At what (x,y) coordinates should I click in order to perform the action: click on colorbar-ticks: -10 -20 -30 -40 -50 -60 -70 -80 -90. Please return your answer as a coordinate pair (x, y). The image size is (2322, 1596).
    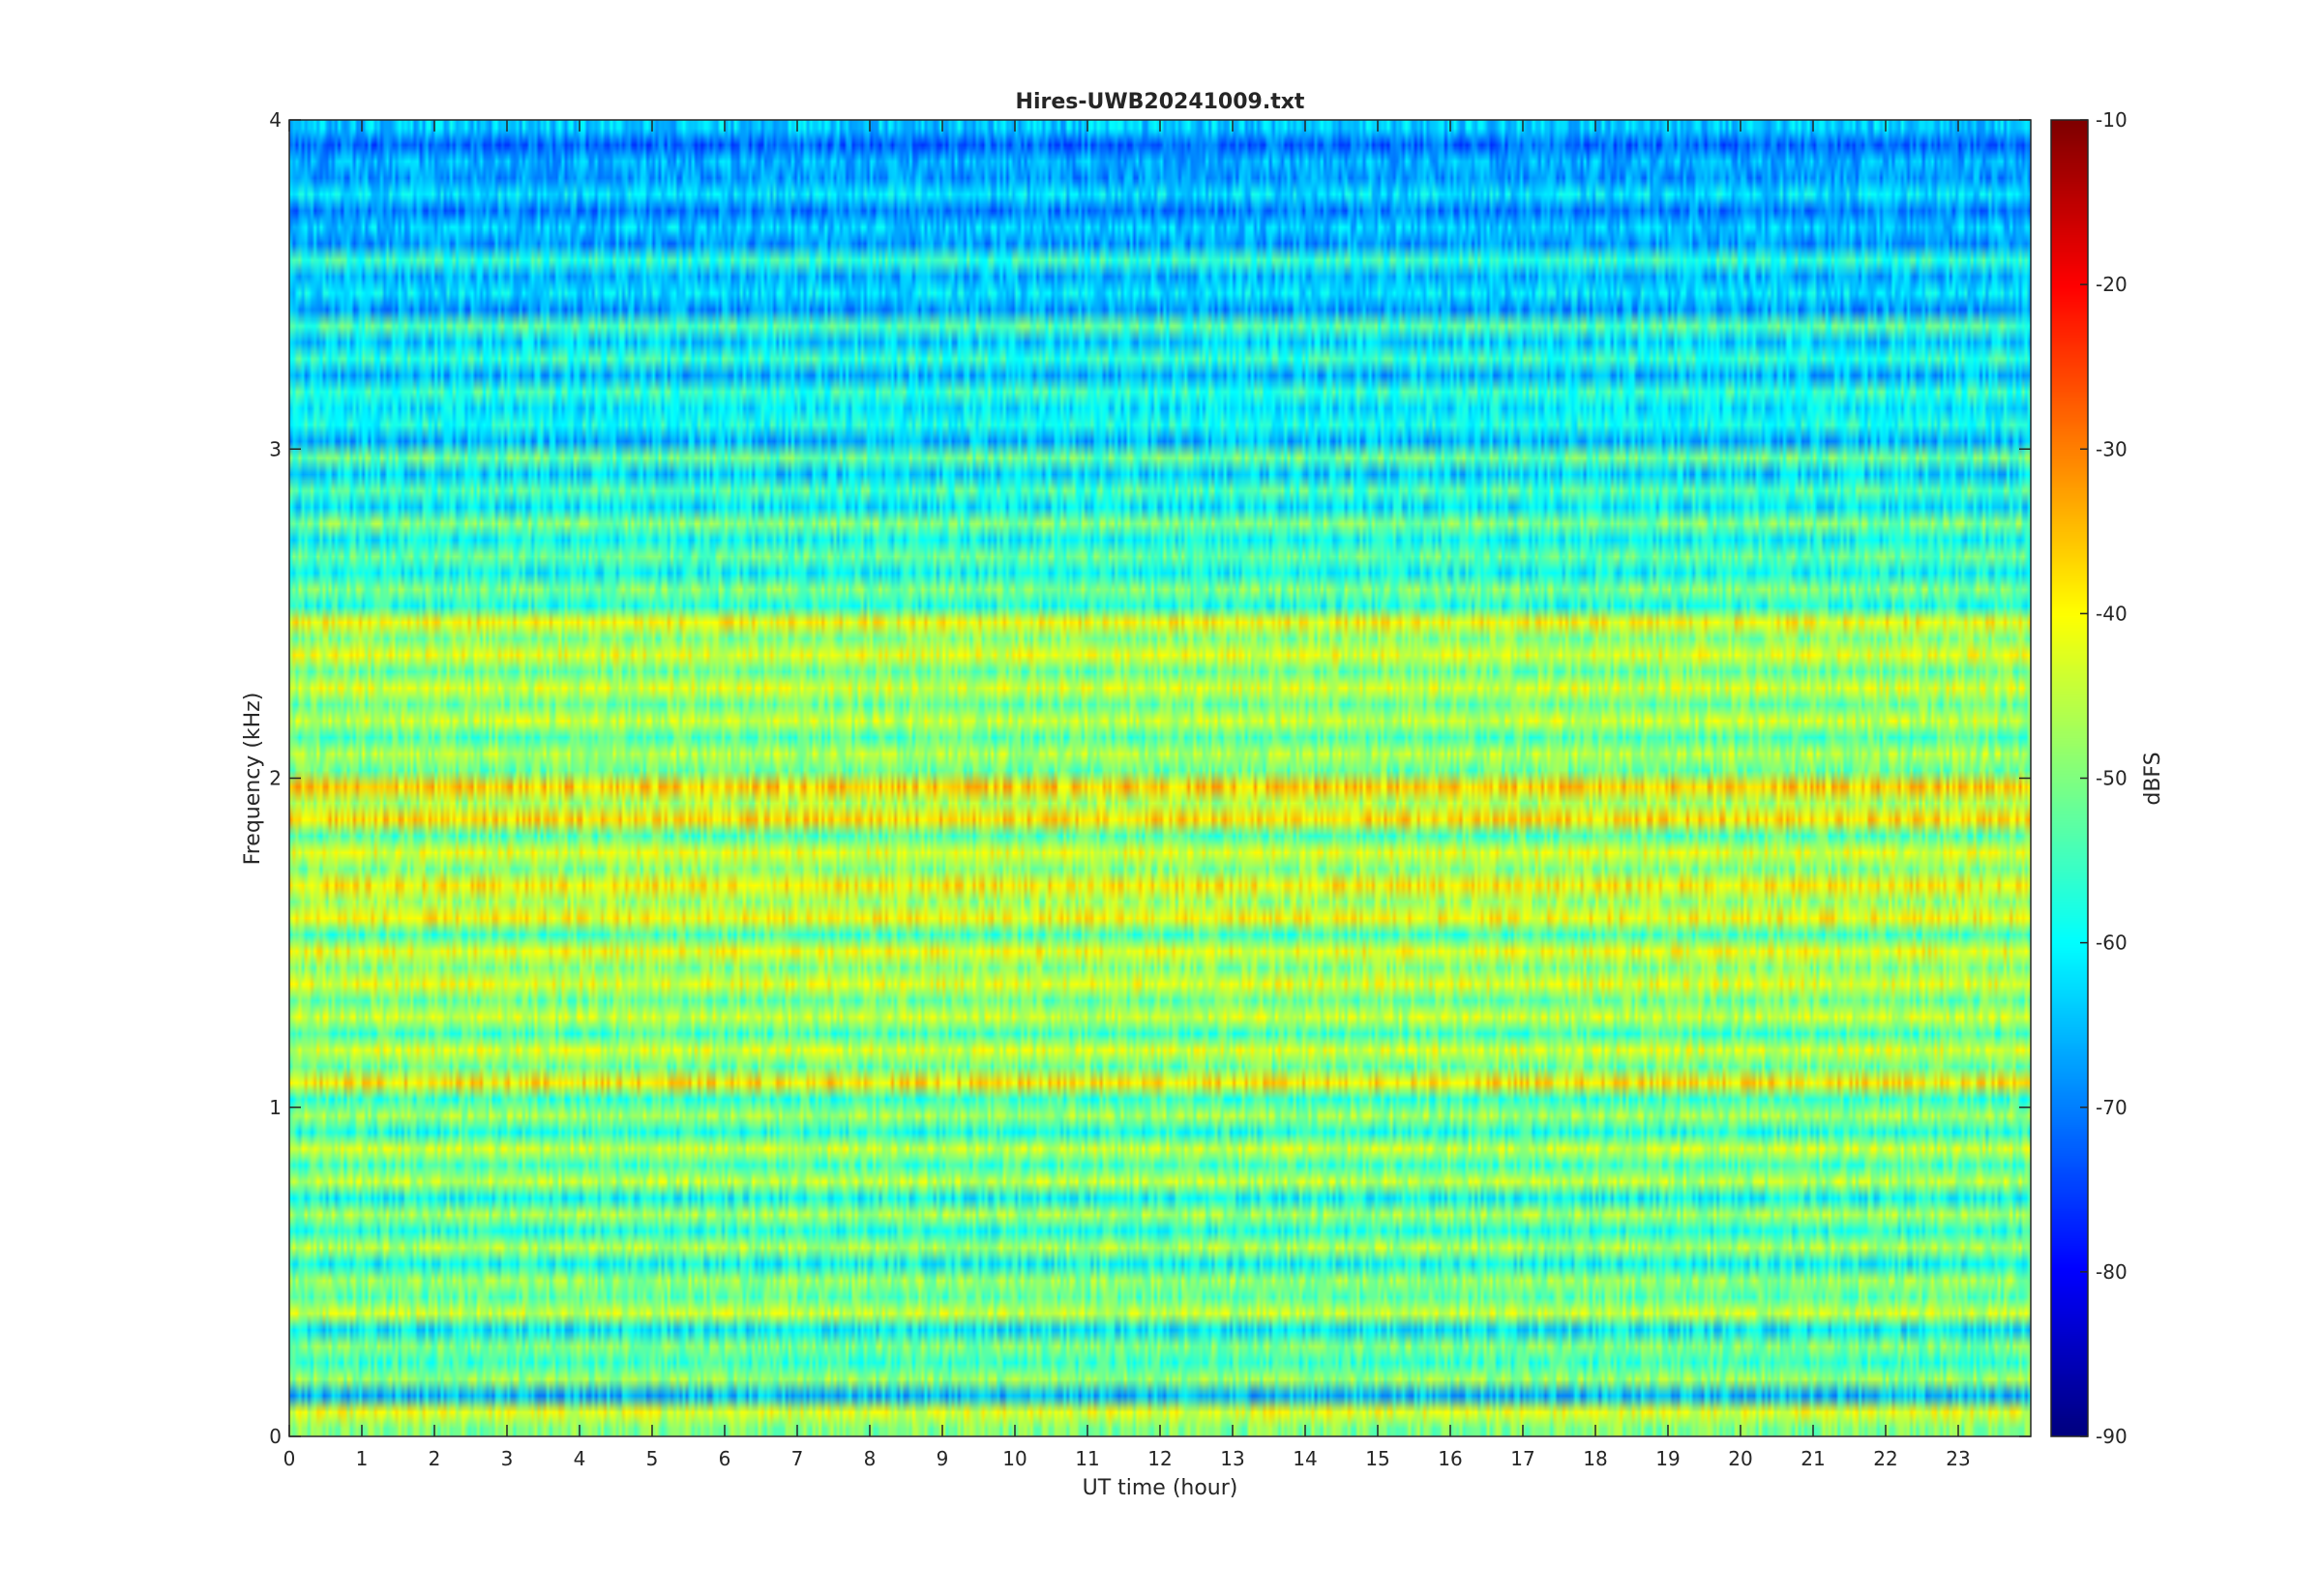
    Looking at the image, I should click on (2104, 778).